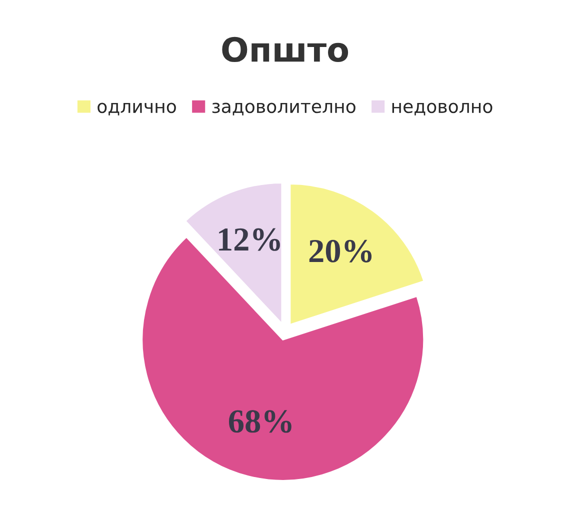 This screenshot has width=570, height=518. What do you see at coordinates (260, 421) in the screenshot?
I see `data-label: 68%` at bounding box center [260, 421].